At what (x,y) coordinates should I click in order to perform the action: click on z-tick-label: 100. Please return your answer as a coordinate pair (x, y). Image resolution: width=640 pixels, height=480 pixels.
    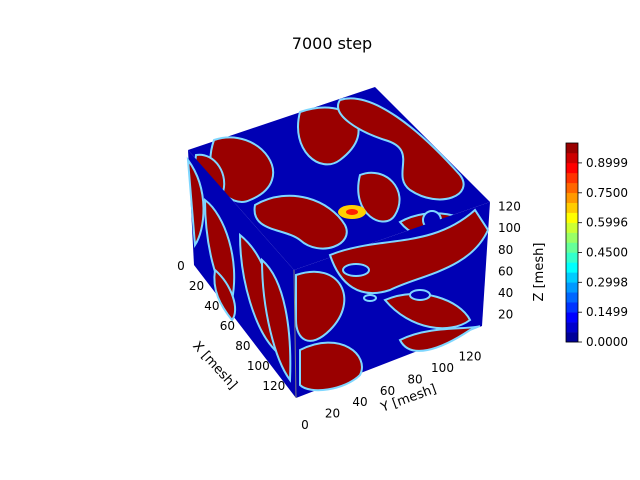
    Looking at the image, I should click on (509, 228).